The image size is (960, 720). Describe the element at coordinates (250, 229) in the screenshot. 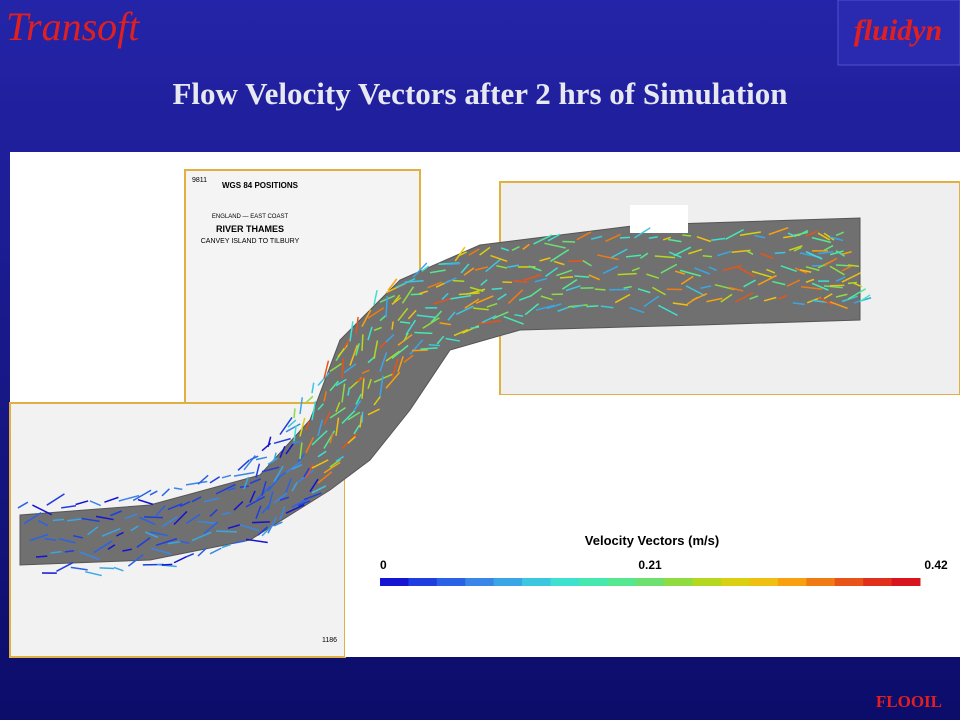

I see `map-label: RIVER THAMES` at that location.